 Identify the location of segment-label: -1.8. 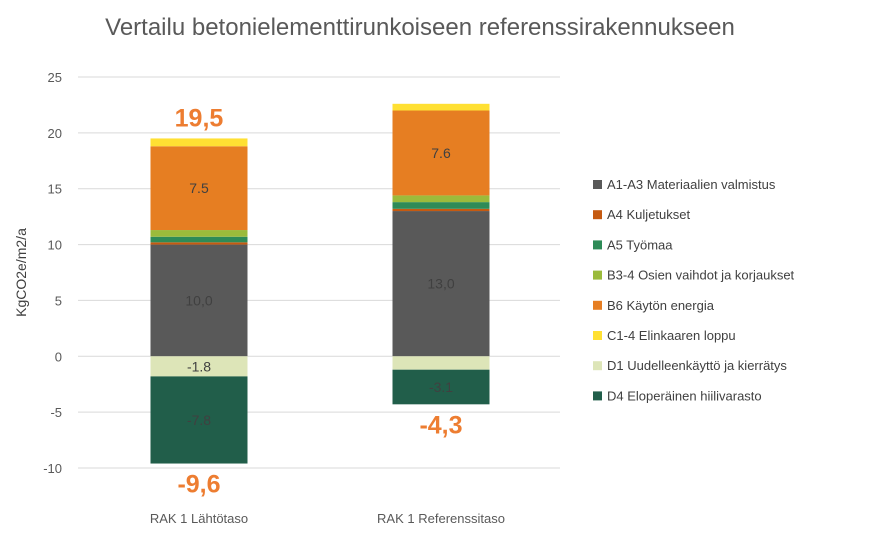
(199, 366).